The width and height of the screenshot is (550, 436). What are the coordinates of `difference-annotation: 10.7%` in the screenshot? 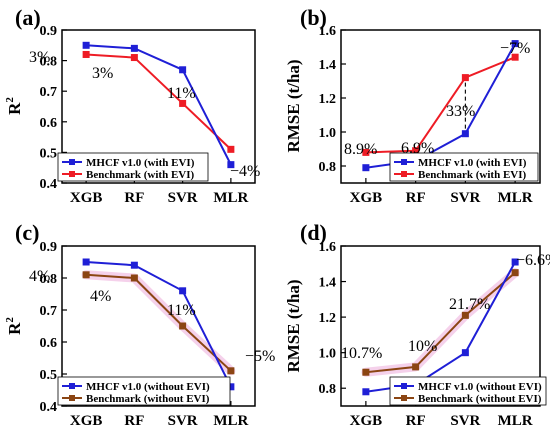 It's located at (361, 353).